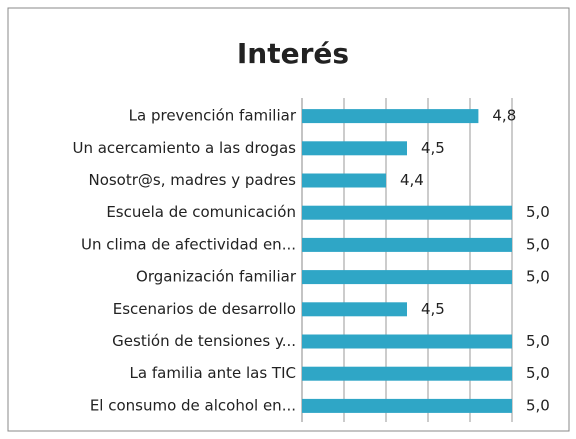 The image size is (576, 439). What do you see at coordinates (201, 212) in the screenshot?
I see `y-tick-label: Escuela de comunicación` at bounding box center [201, 212].